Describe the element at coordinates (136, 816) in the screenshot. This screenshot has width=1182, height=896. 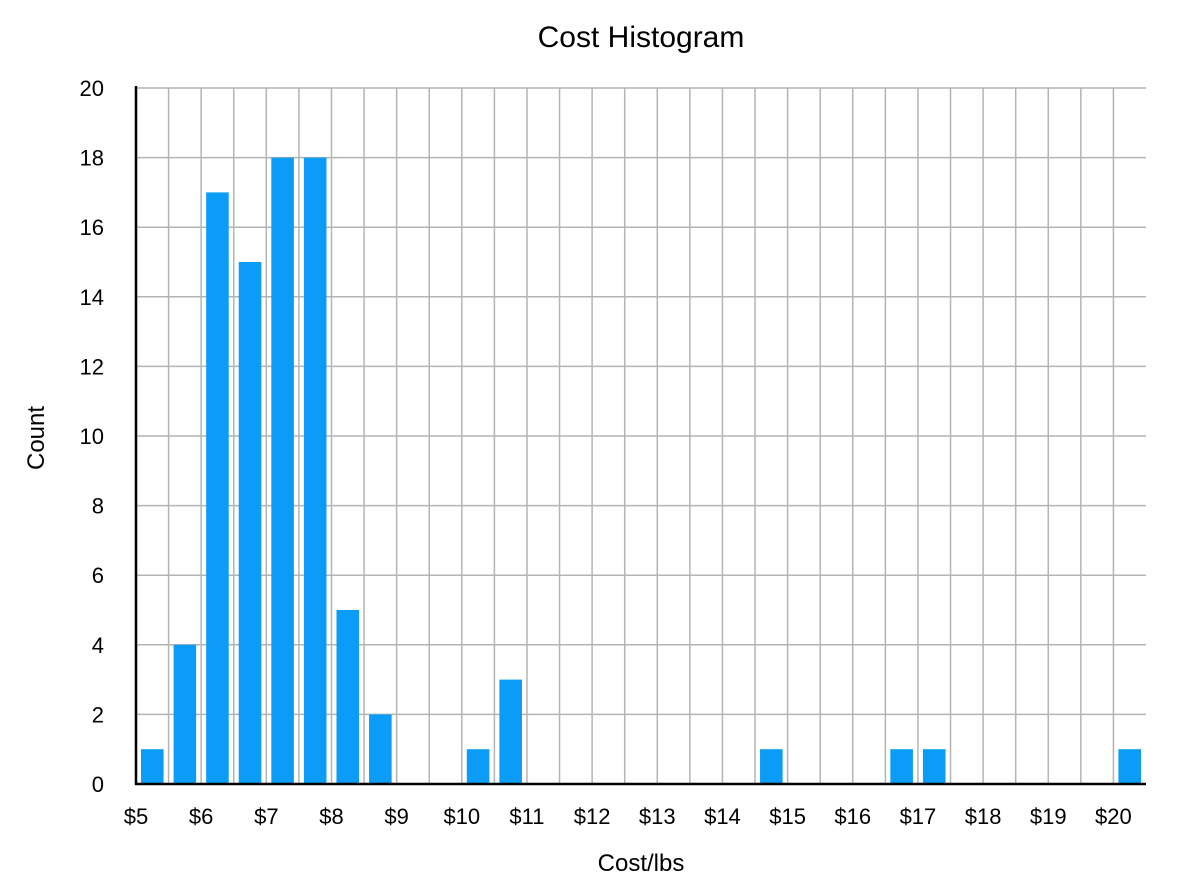
I see `x-tick-label: $5` at that location.